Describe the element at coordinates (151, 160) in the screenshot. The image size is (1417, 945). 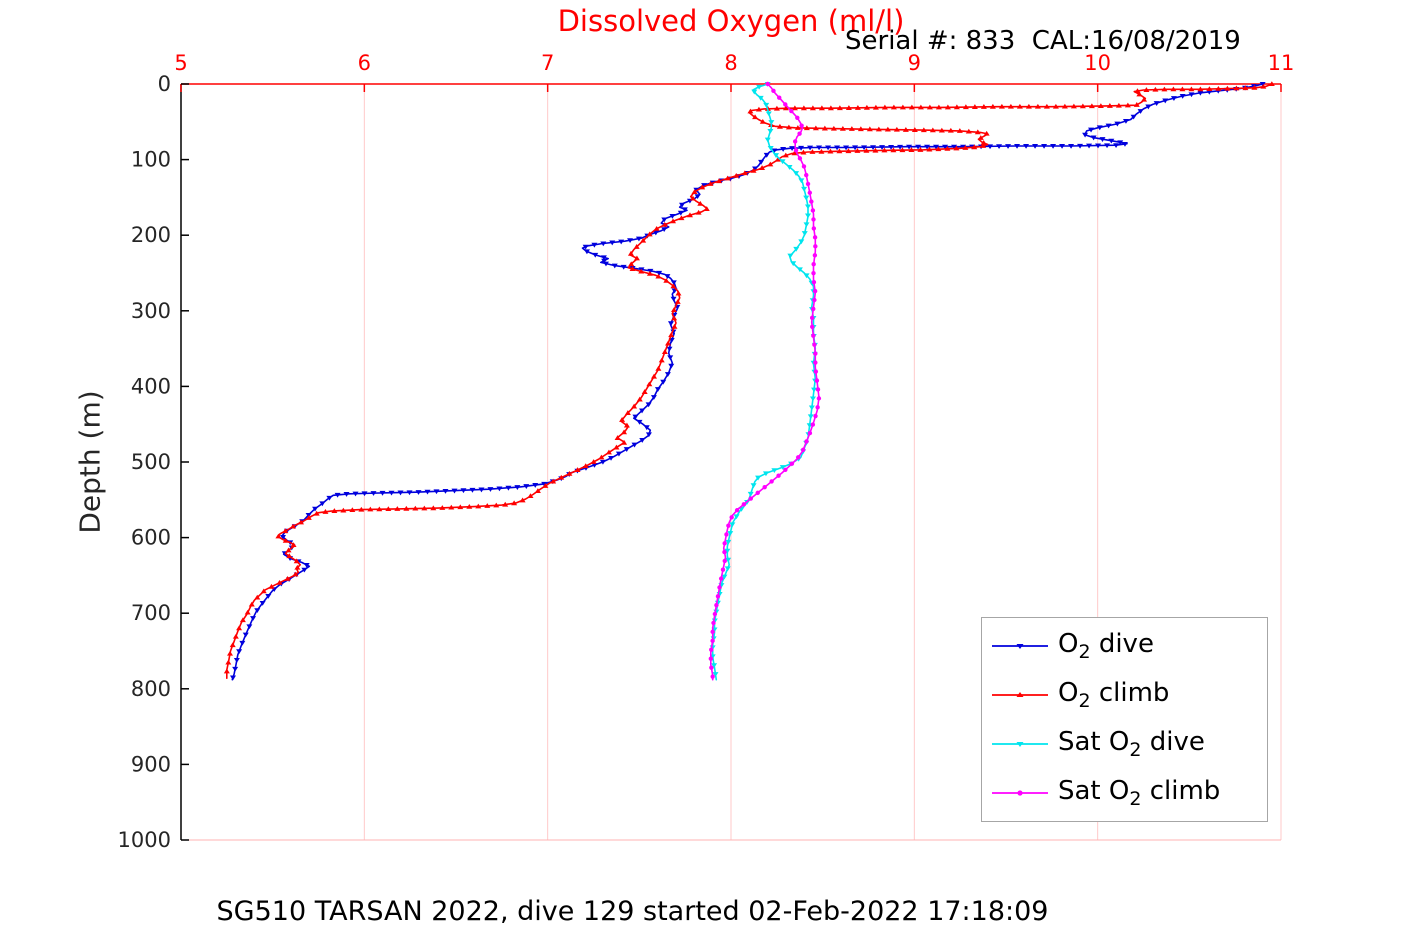
I see `y-tick-label: 100` at that location.